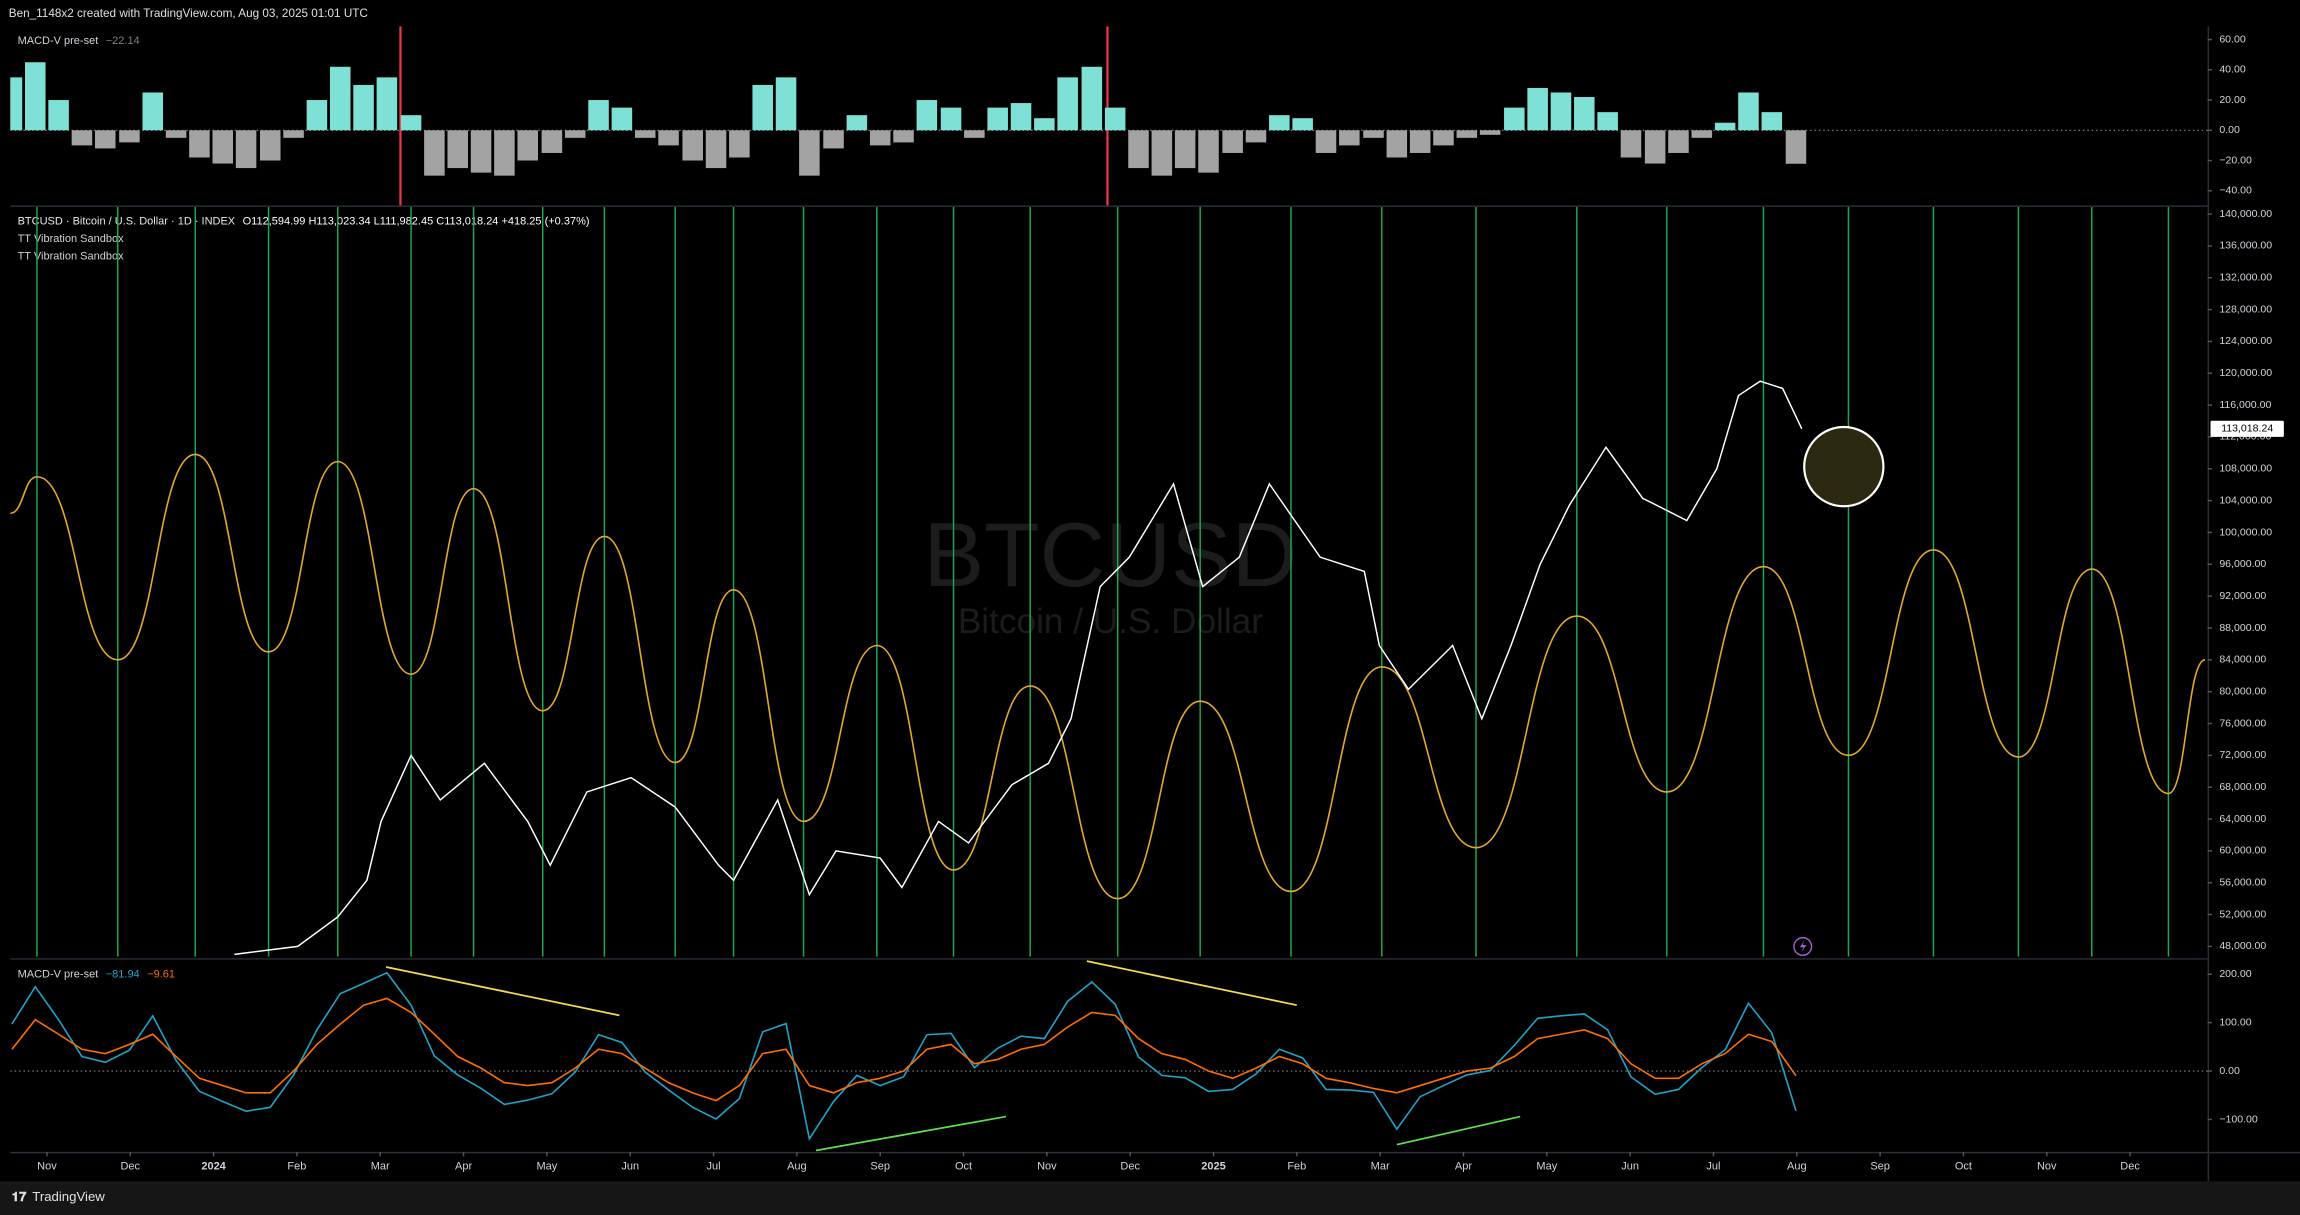  I want to click on alert-bolt, so click(1803, 946).